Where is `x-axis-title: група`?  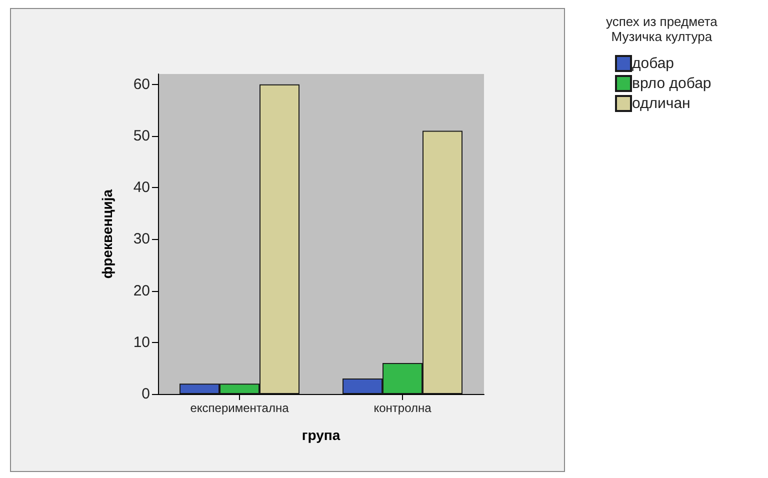
x-axis-title: група is located at coordinates (321, 435).